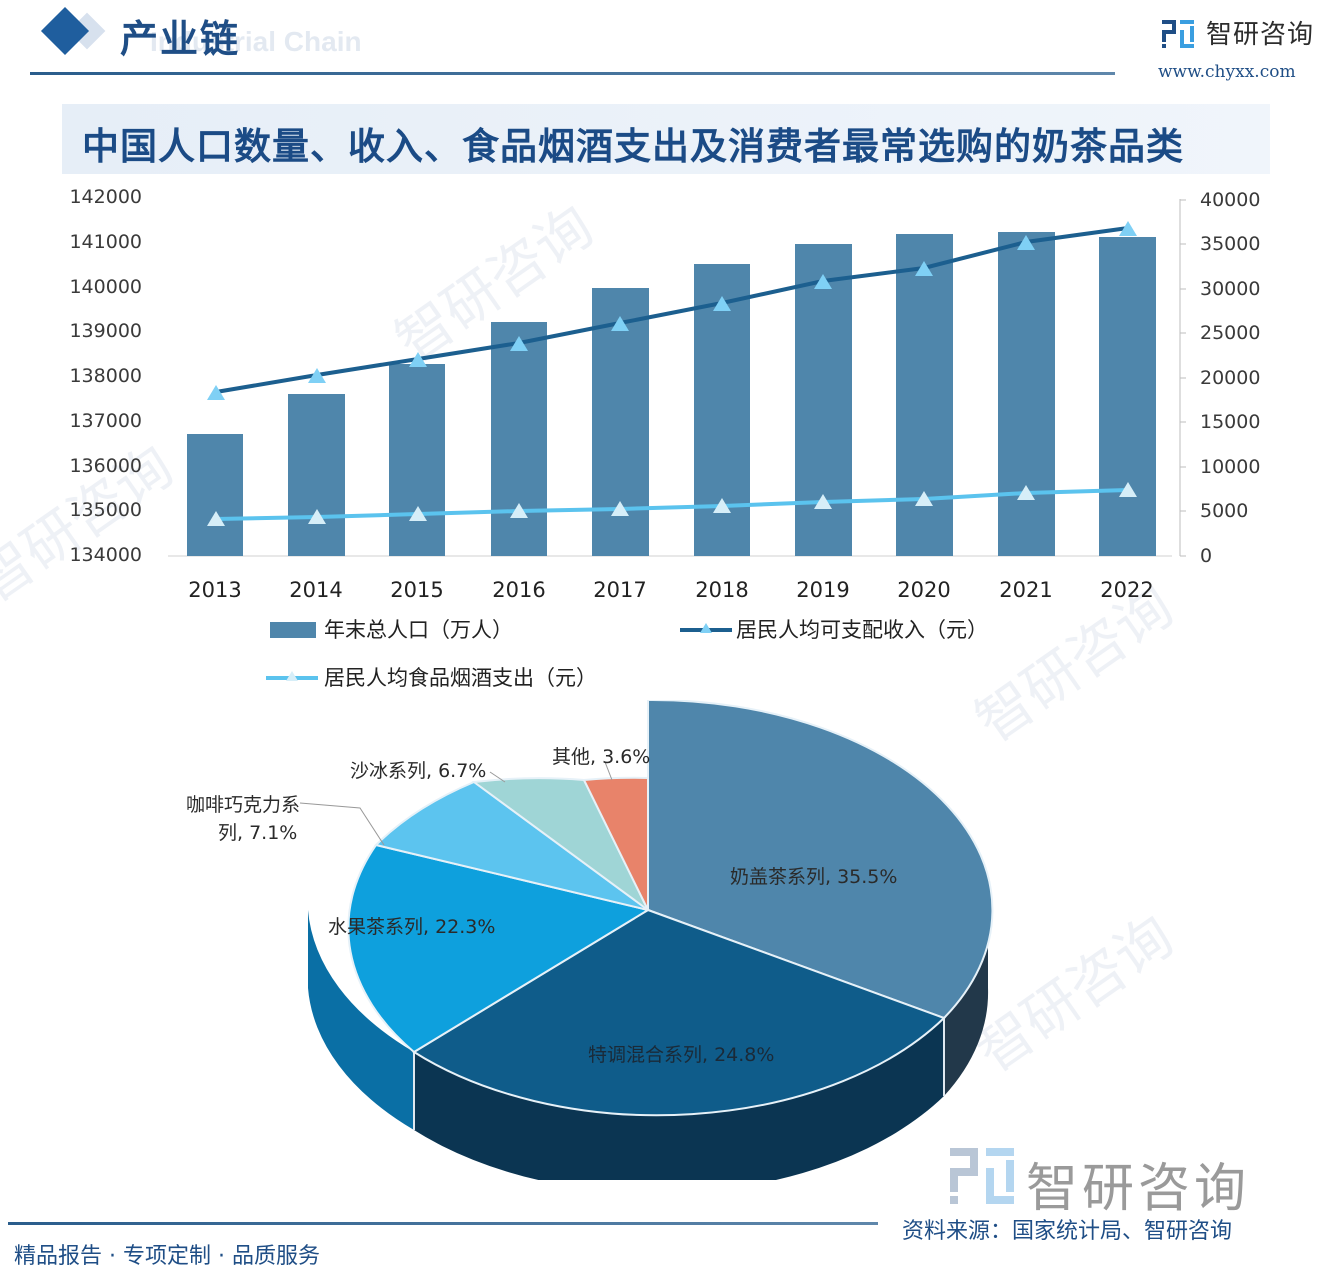  I want to click on right-axis-tick: 10000, so click(1230, 467).